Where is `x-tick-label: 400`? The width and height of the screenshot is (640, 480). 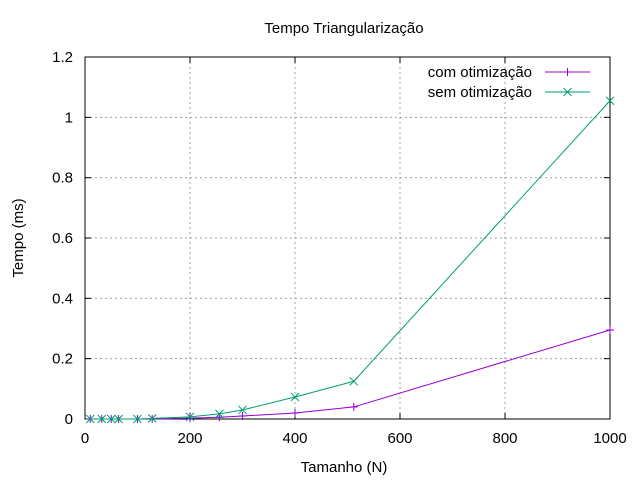 x-tick-label: 400 is located at coordinates (294, 438).